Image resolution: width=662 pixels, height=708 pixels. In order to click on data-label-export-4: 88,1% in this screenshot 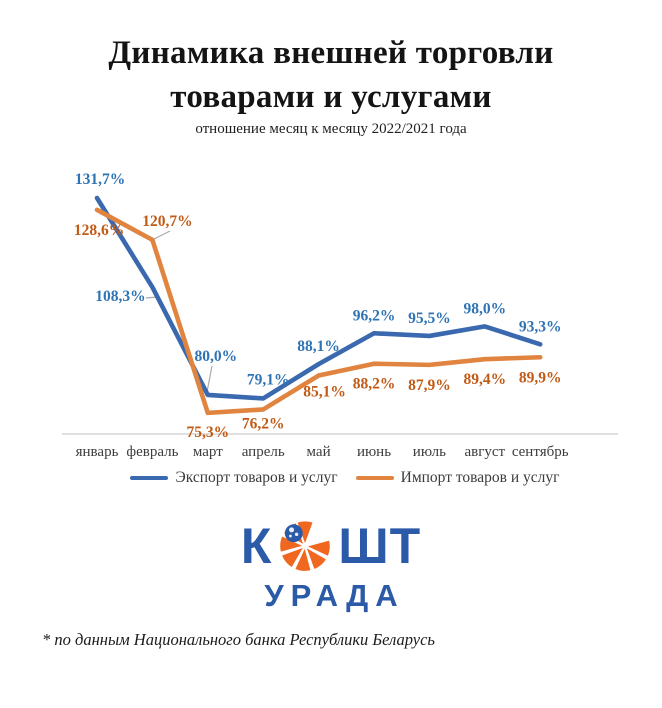, I will do `click(318, 346)`.